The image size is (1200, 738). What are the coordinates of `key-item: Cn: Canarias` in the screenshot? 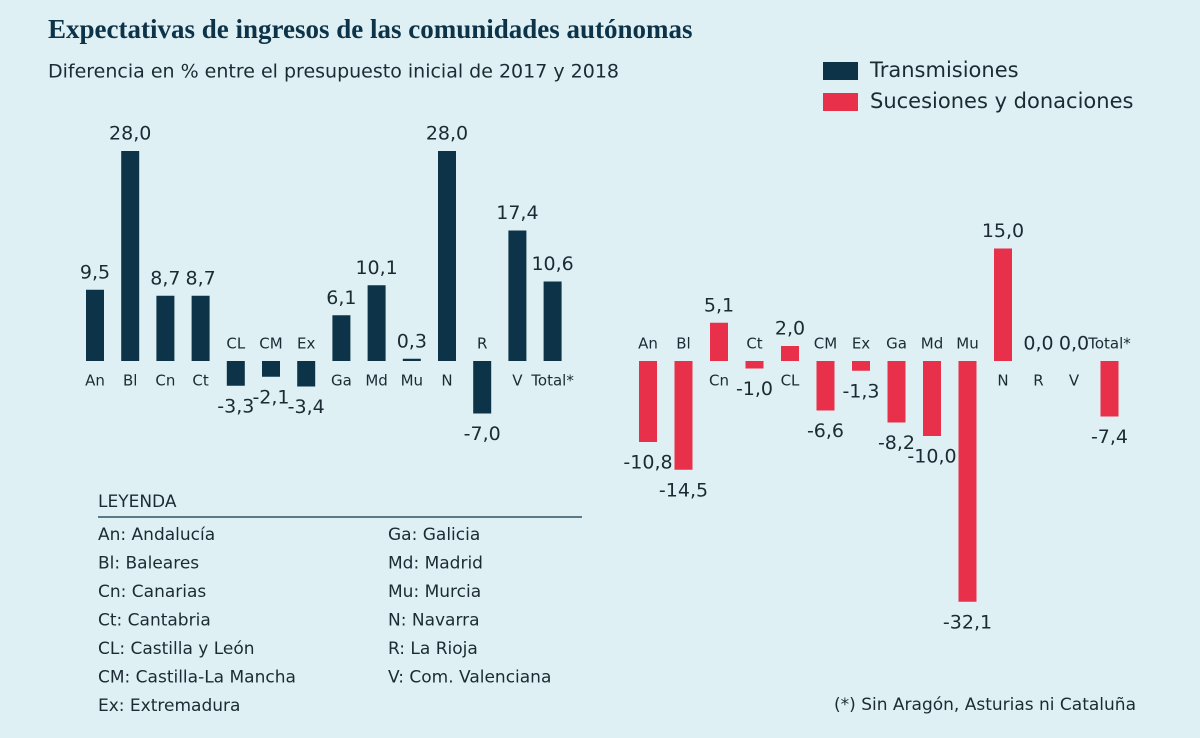 It's located at (152, 592).